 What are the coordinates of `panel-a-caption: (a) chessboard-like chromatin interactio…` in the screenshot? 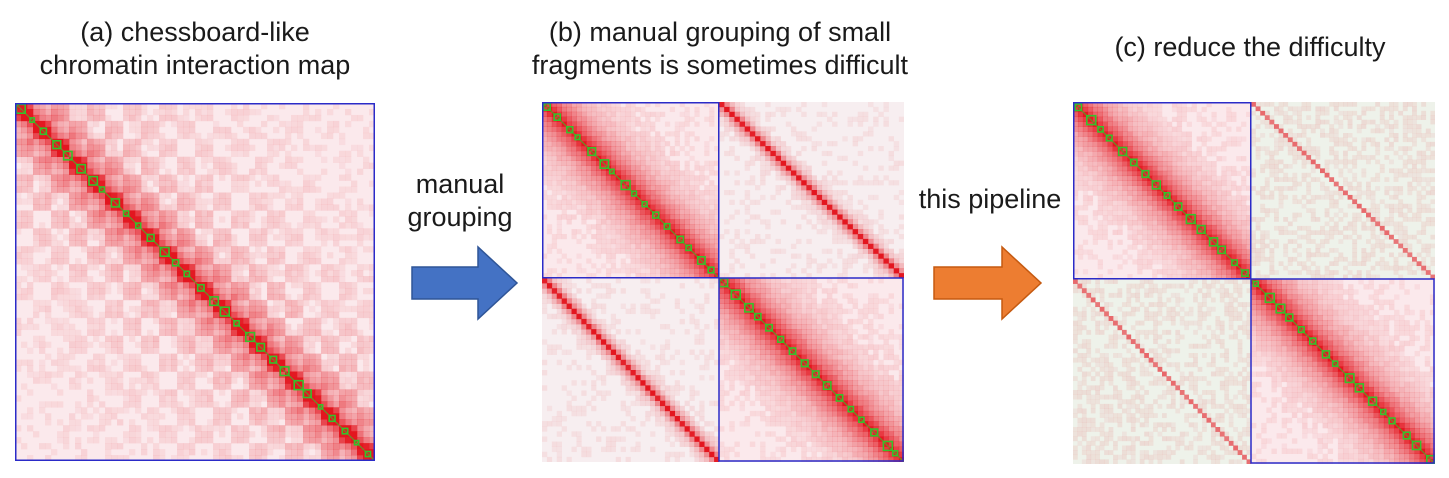 It's located at (195, 48).